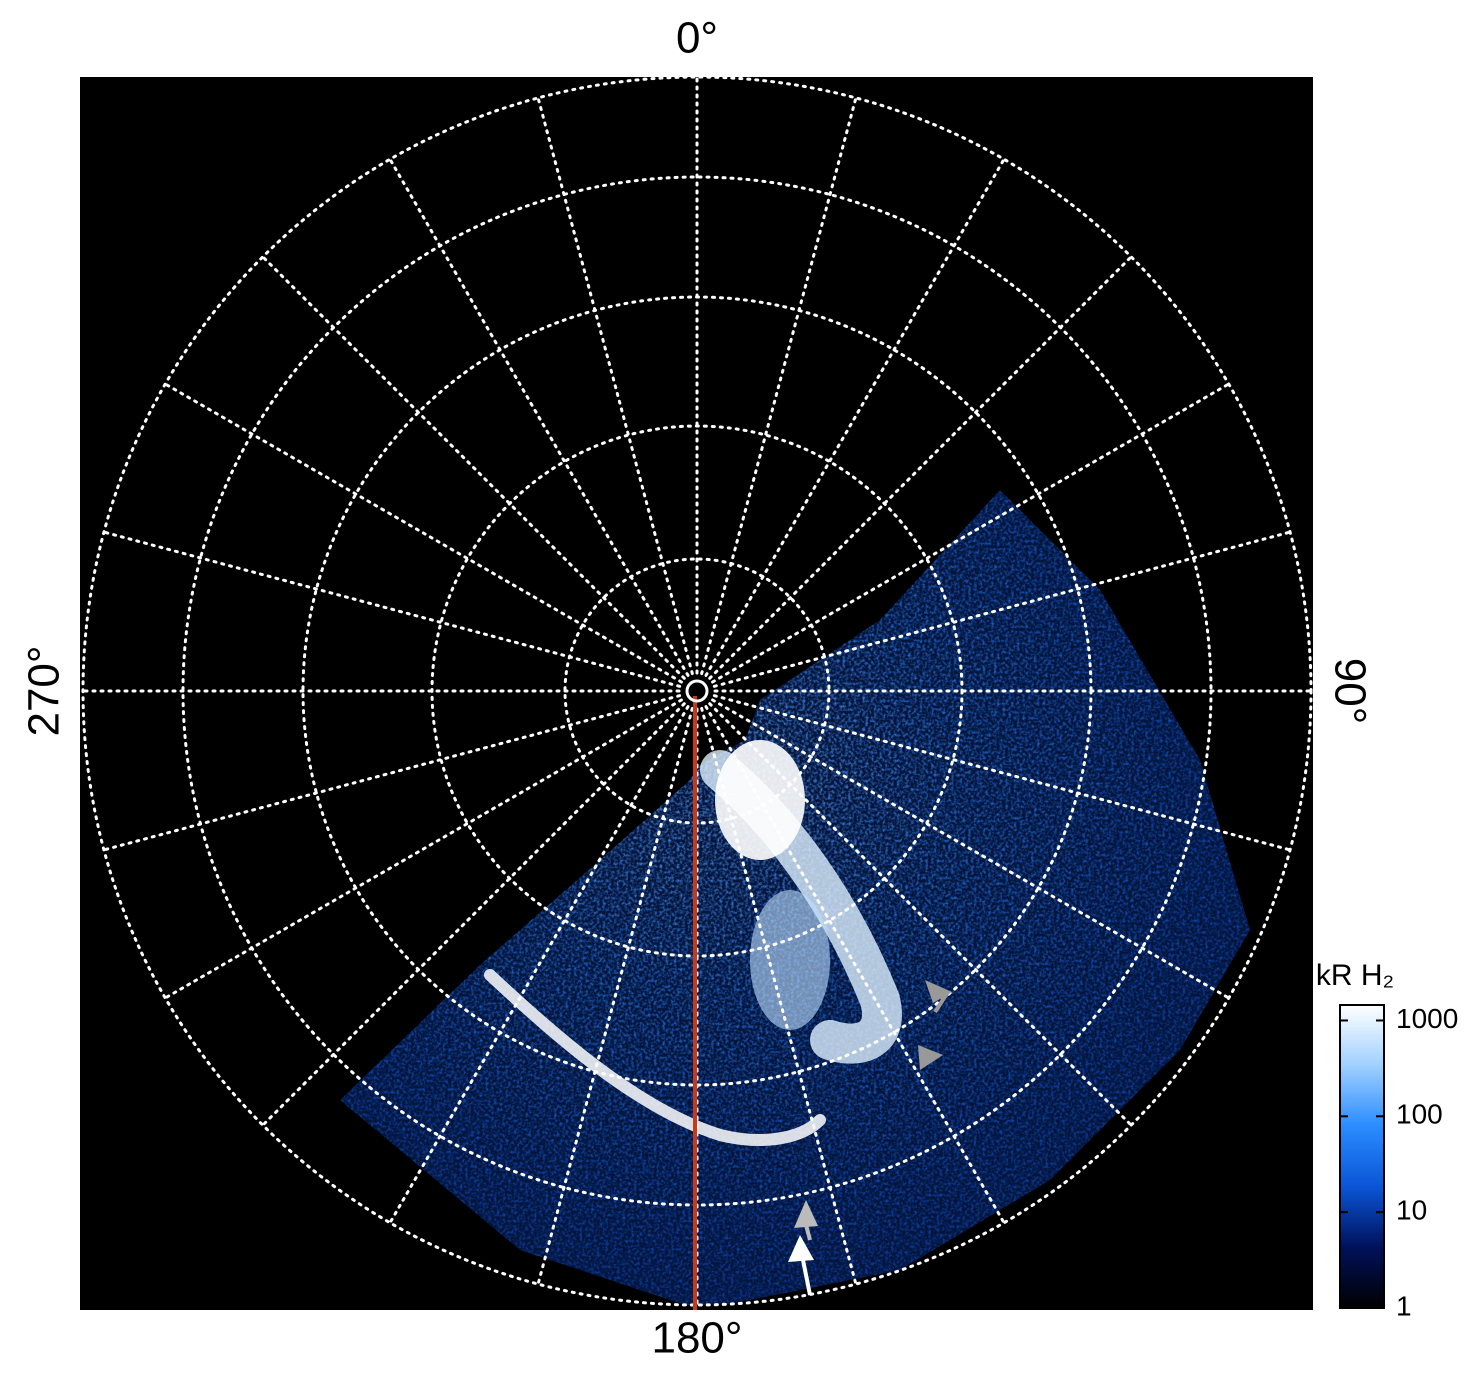  I want to click on theta-tick-label: 270°, so click(44, 690).